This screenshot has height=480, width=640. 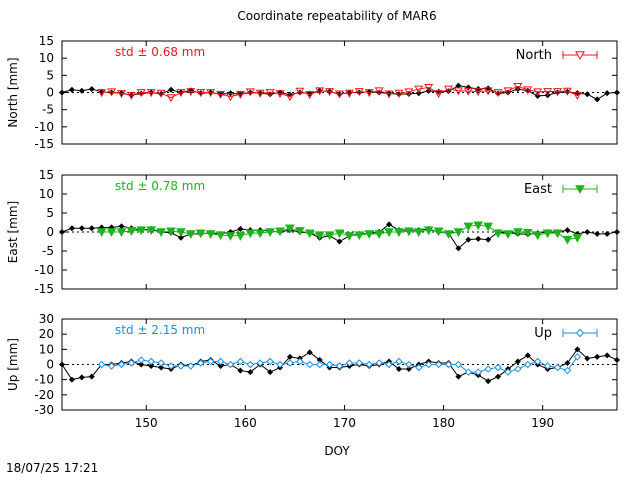 I want to click on y-tick-label: 15, so click(x=46, y=175).